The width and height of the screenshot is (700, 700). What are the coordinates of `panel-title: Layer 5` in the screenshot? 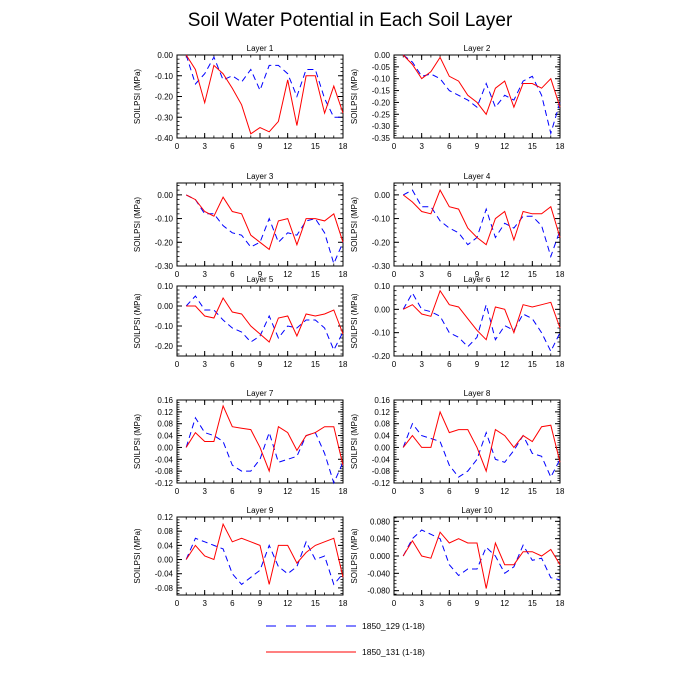 It's located at (260, 279).